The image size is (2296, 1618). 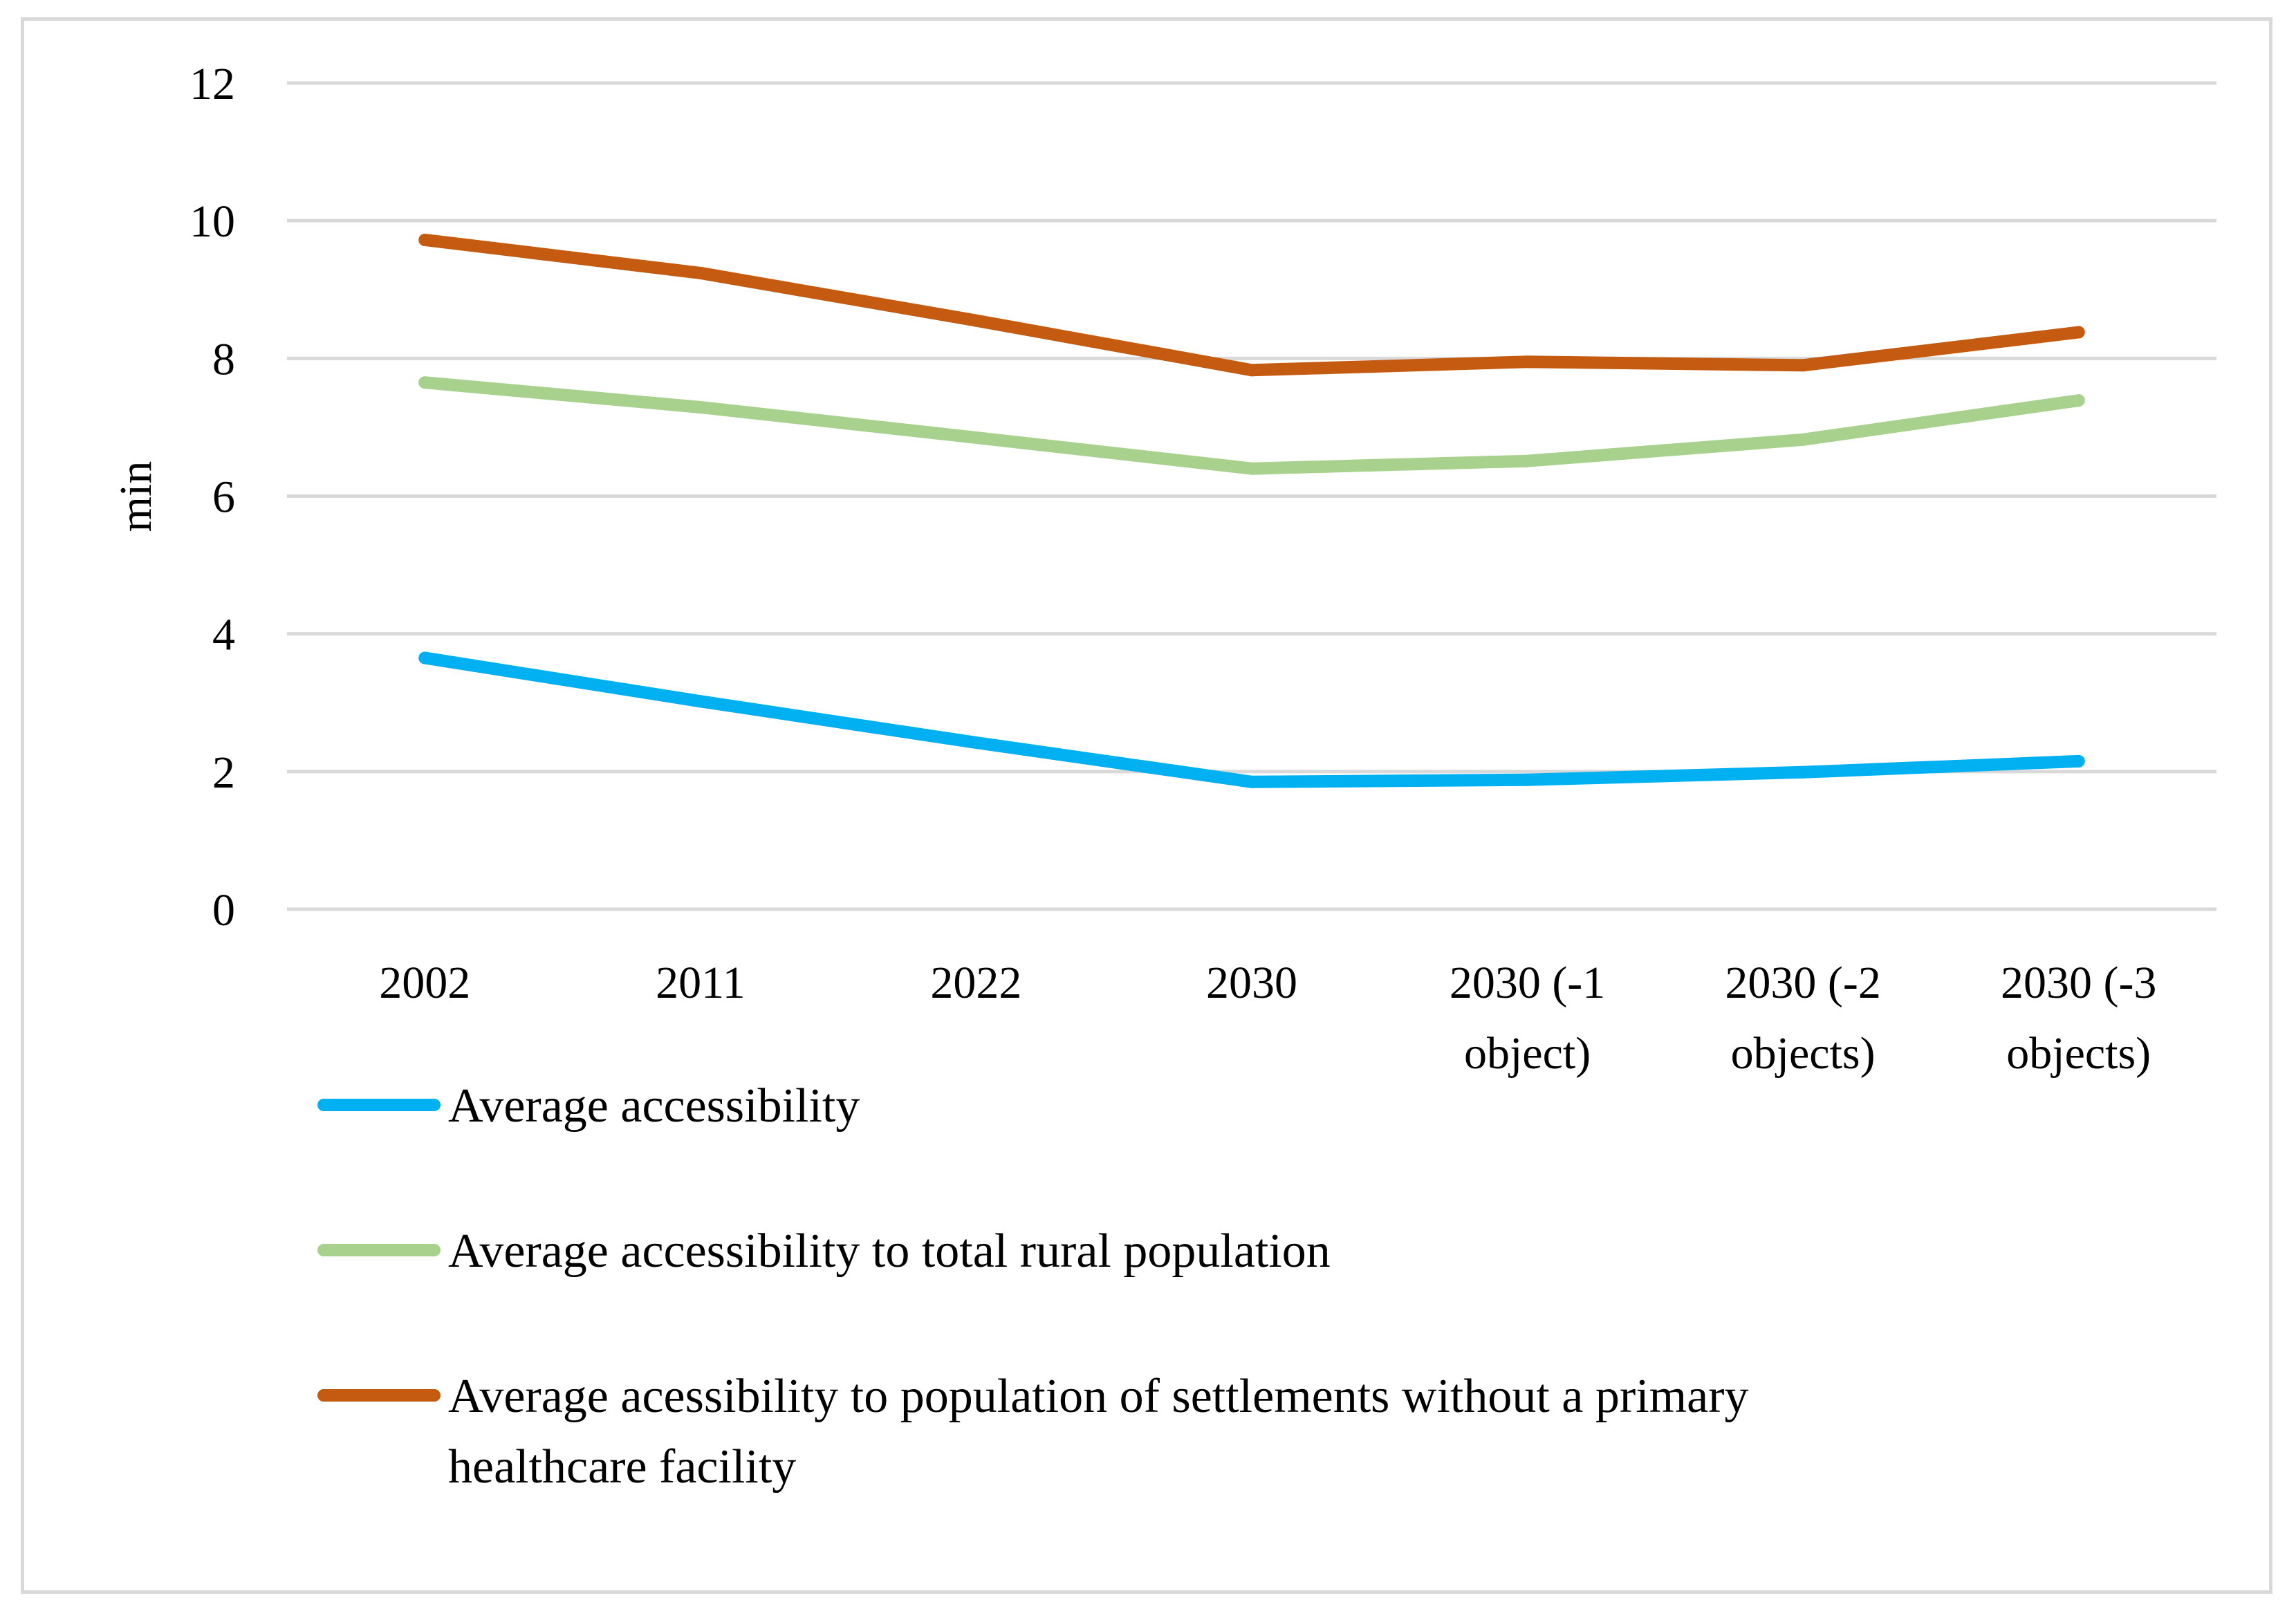 What do you see at coordinates (224, 497) in the screenshot?
I see `y-tick-label-6: 6` at bounding box center [224, 497].